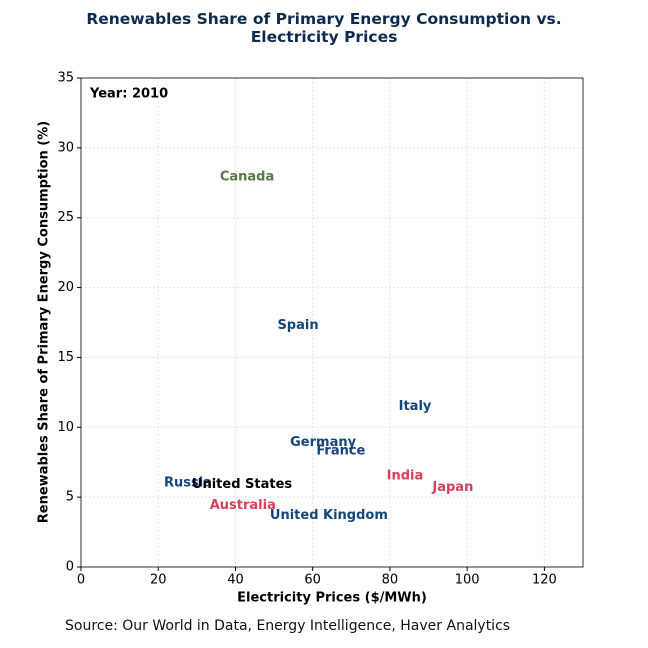 Image resolution: width=648 pixels, height=648 pixels. Describe the element at coordinates (312, 580) in the screenshot. I see `x-tick-label: 60` at that location.